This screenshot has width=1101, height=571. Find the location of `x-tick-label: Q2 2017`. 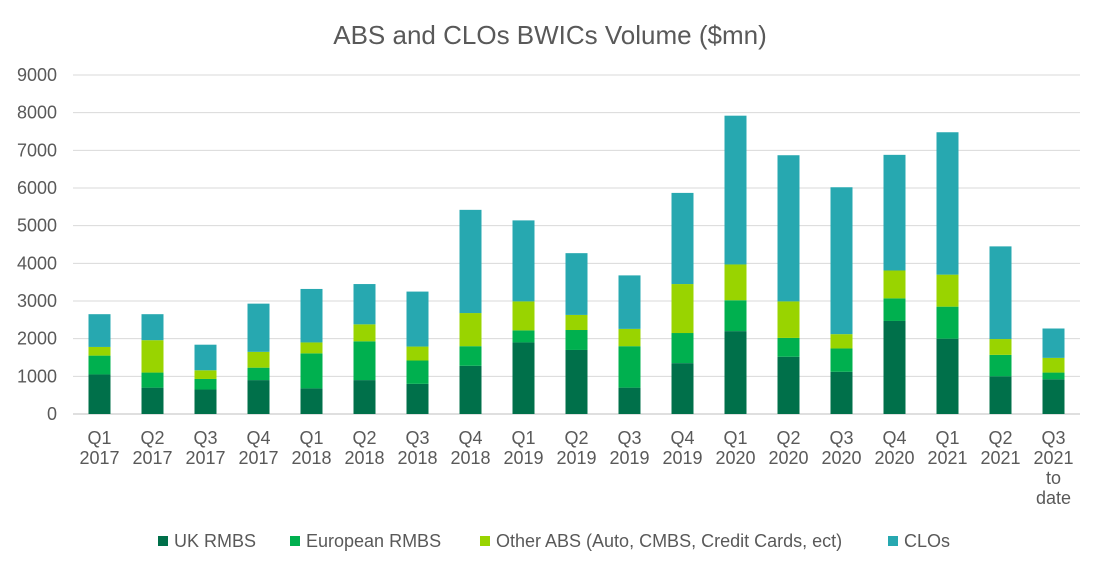

x-tick-label: Q2 2017 is located at coordinates (152, 448).